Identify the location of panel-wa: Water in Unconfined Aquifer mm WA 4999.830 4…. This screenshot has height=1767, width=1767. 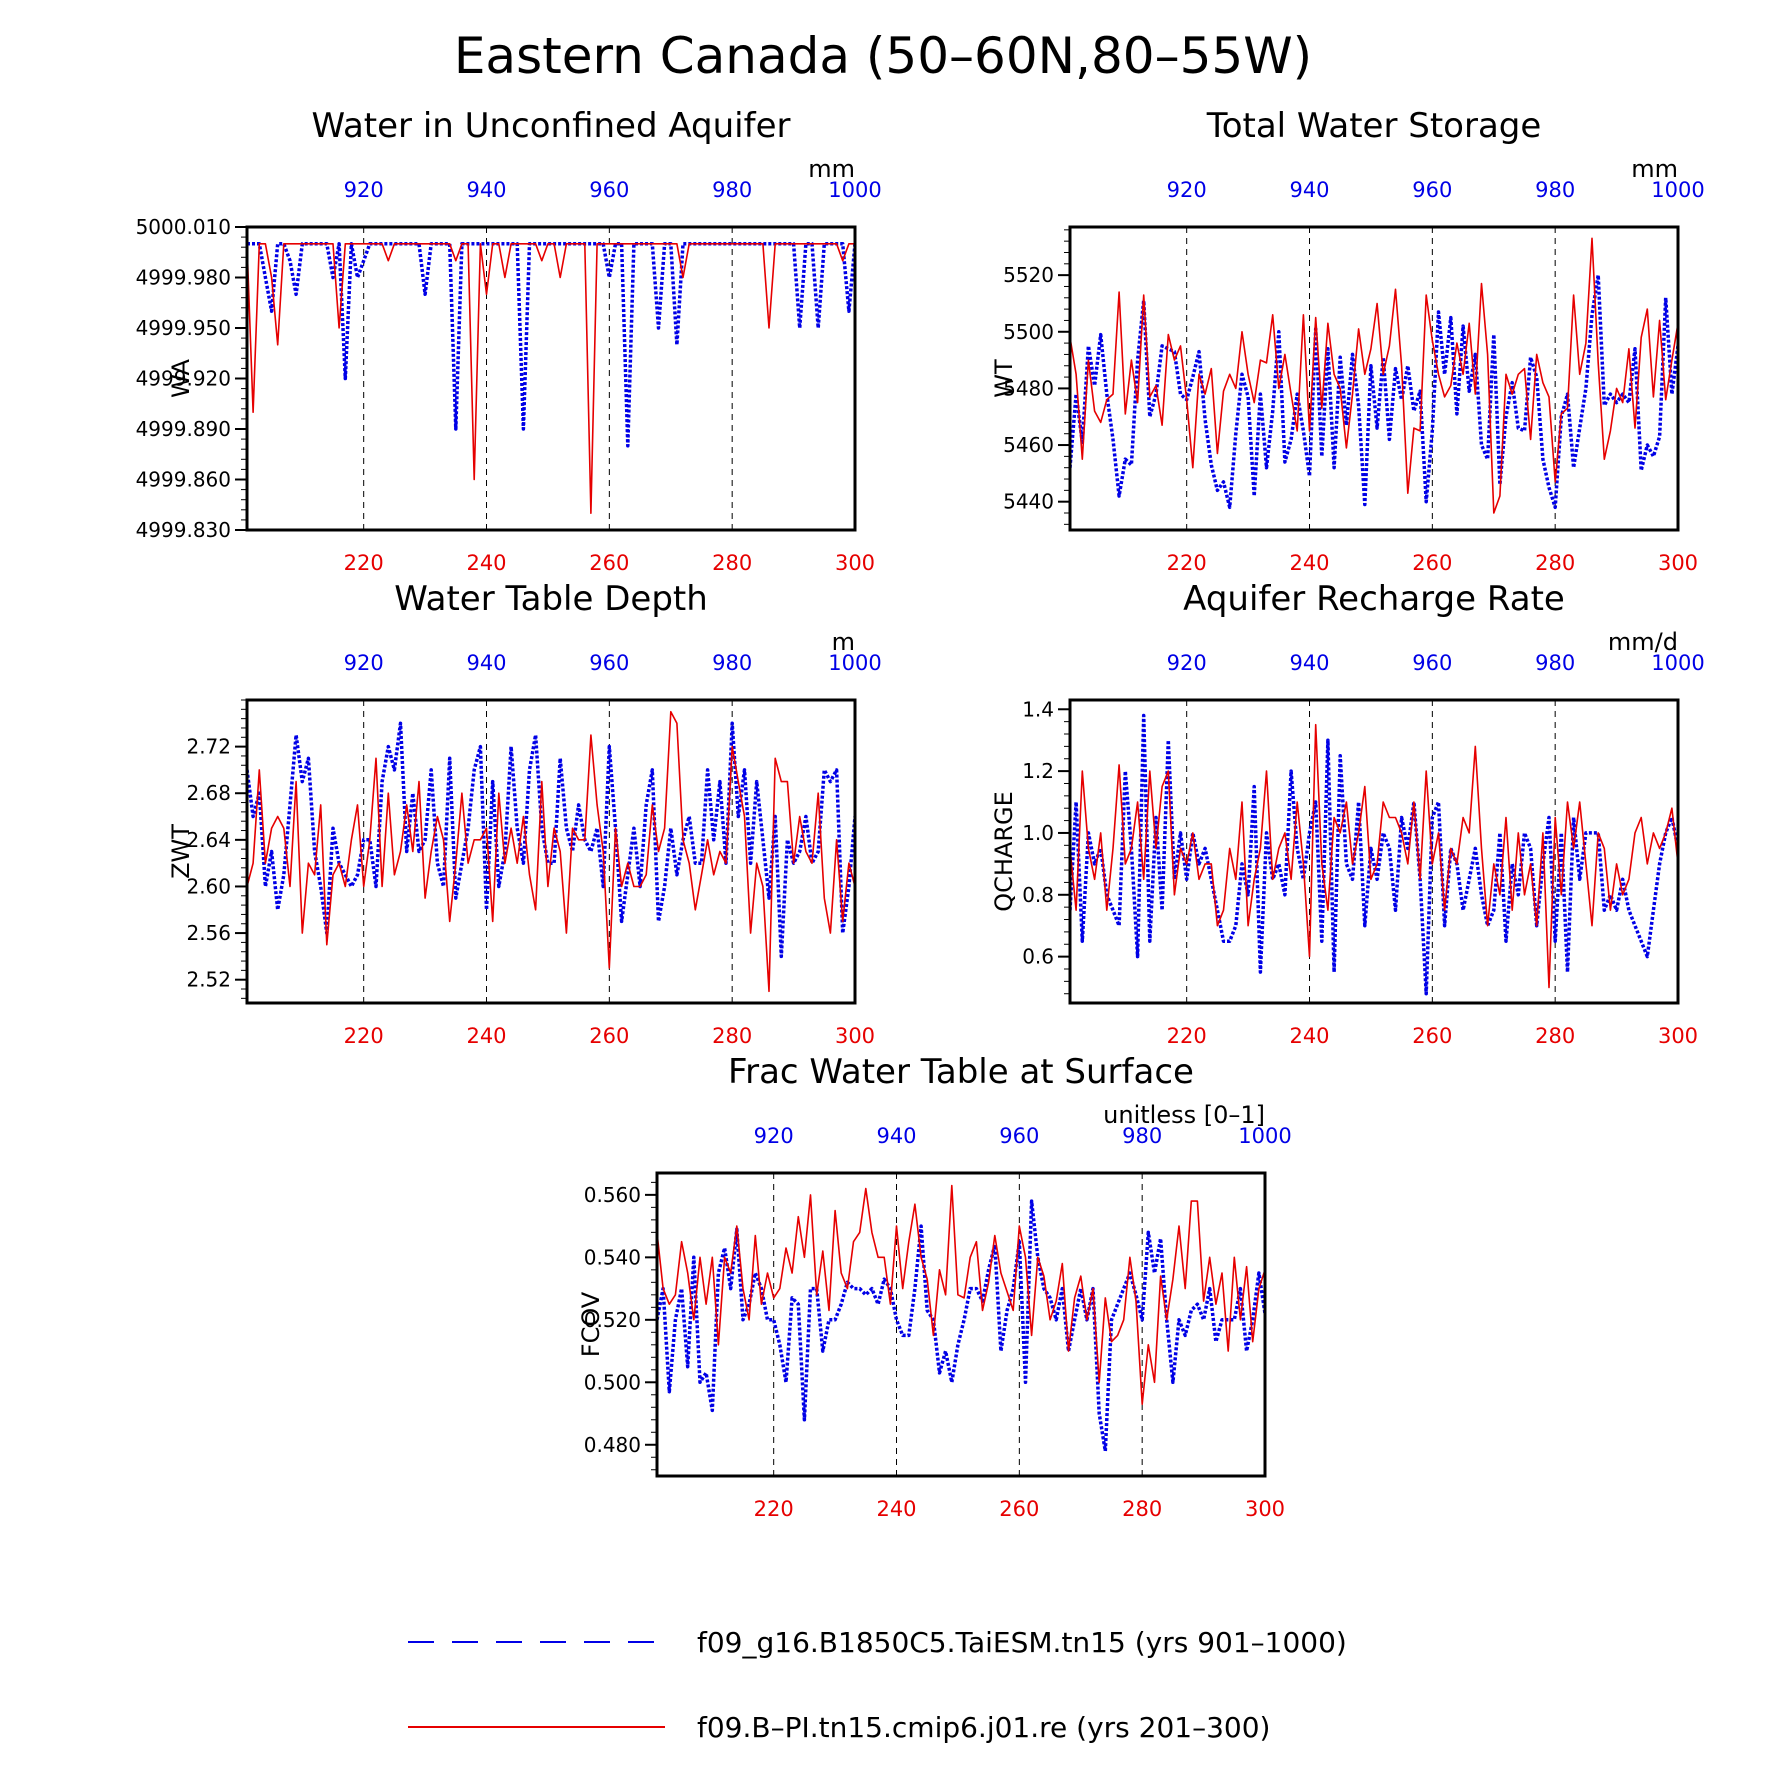
(509, 340).